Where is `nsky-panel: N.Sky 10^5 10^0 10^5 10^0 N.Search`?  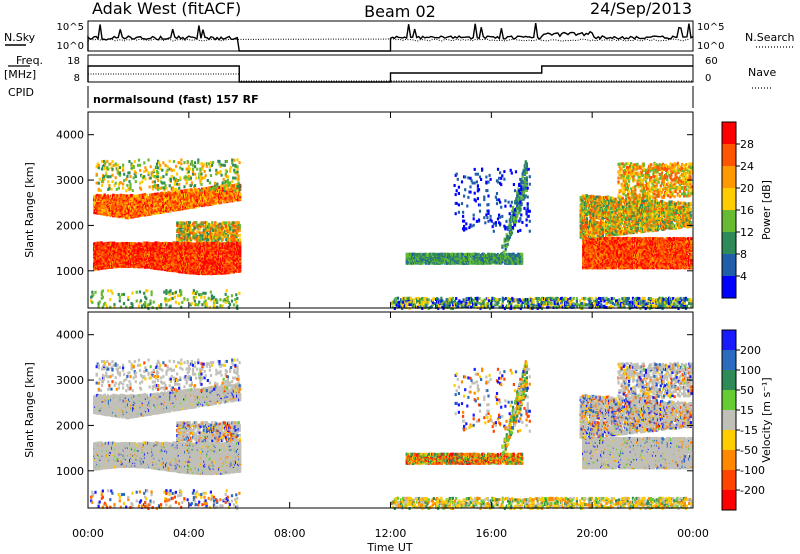 nsky-panel: N.Sky 10^5 10^0 10^5 10^0 N.Search is located at coordinates (399, 36).